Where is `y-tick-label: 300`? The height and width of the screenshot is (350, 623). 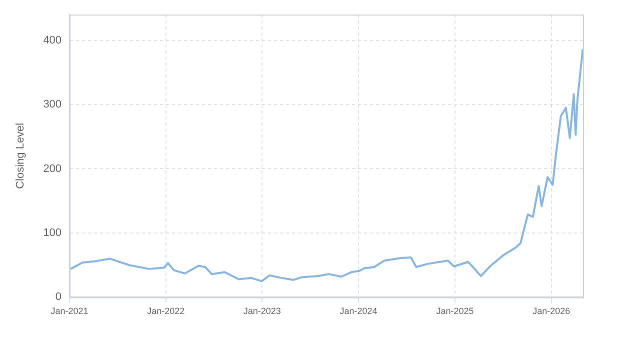 y-tick-label: 300 is located at coordinates (52, 104).